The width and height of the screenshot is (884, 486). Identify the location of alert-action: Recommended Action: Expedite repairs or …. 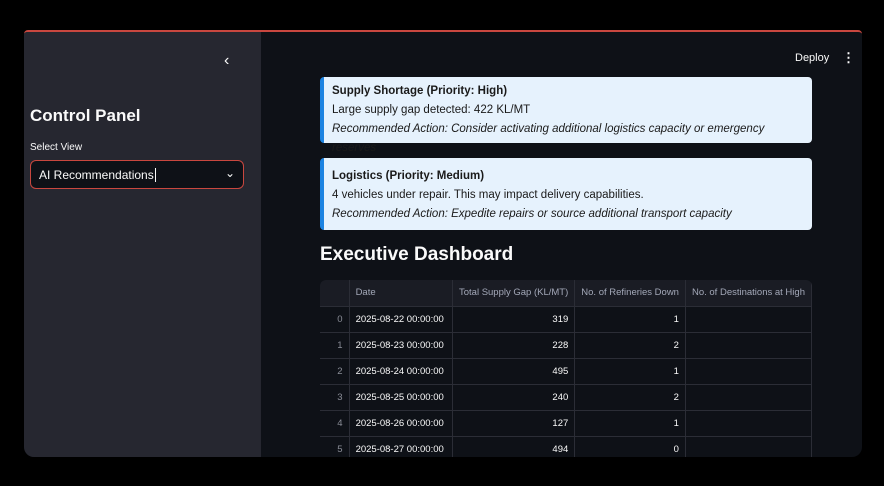
(532, 214).